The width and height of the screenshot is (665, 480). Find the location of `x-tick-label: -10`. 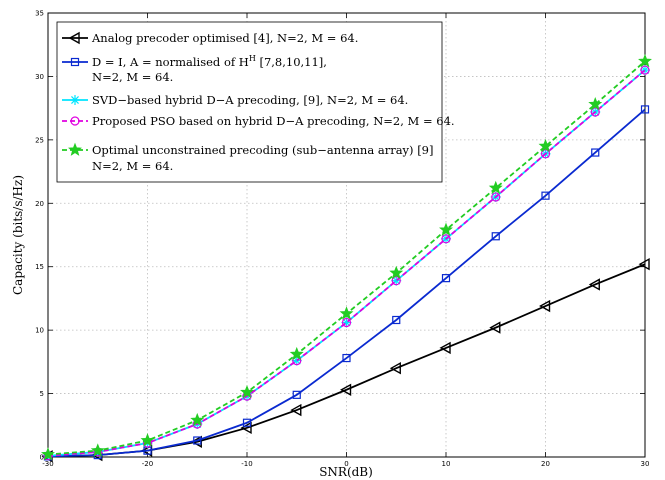

x-tick-label: -10 is located at coordinates (246, 464).